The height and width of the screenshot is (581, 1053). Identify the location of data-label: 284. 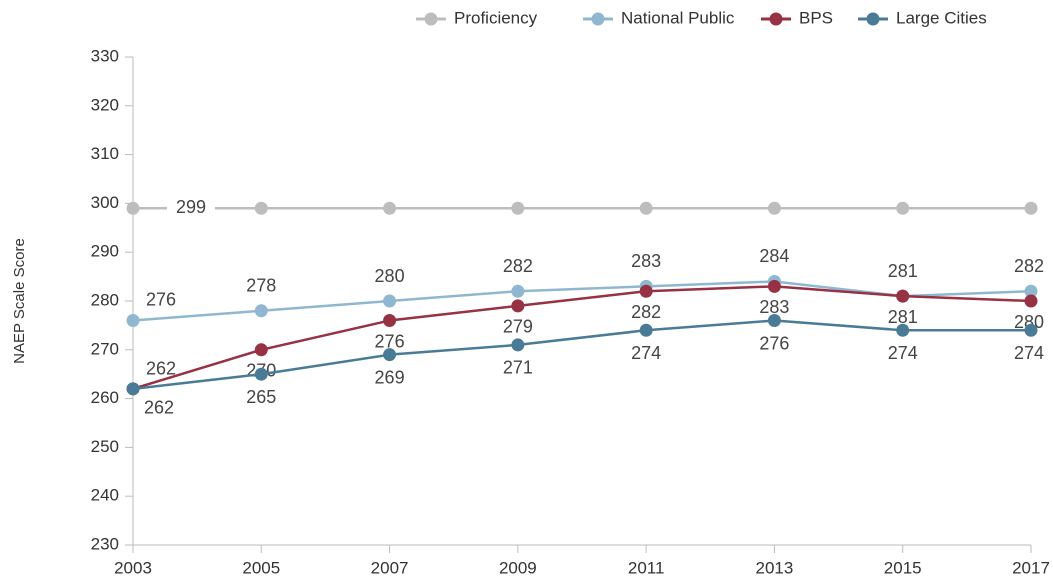
(774, 256).